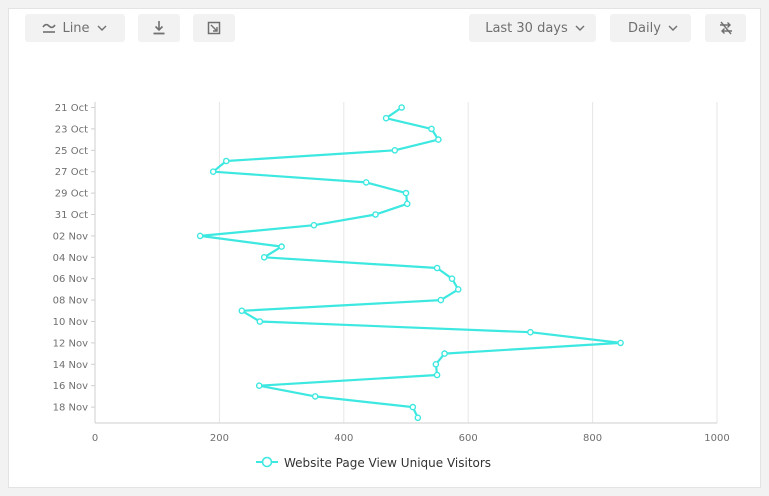  What do you see at coordinates (71, 194) in the screenshot?
I see `y-tick-label: 29 Oct` at bounding box center [71, 194].